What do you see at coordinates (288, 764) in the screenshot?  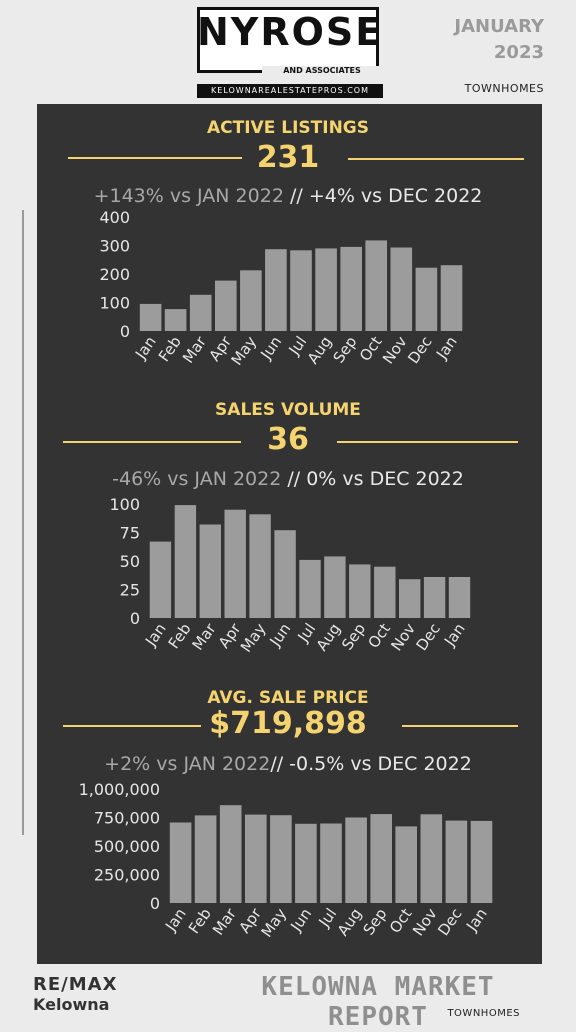 I see `avg-sale-price-comparison: +2% vs JAN 2022// -0.5% vs DEC 2022` at bounding box center [288, 764].